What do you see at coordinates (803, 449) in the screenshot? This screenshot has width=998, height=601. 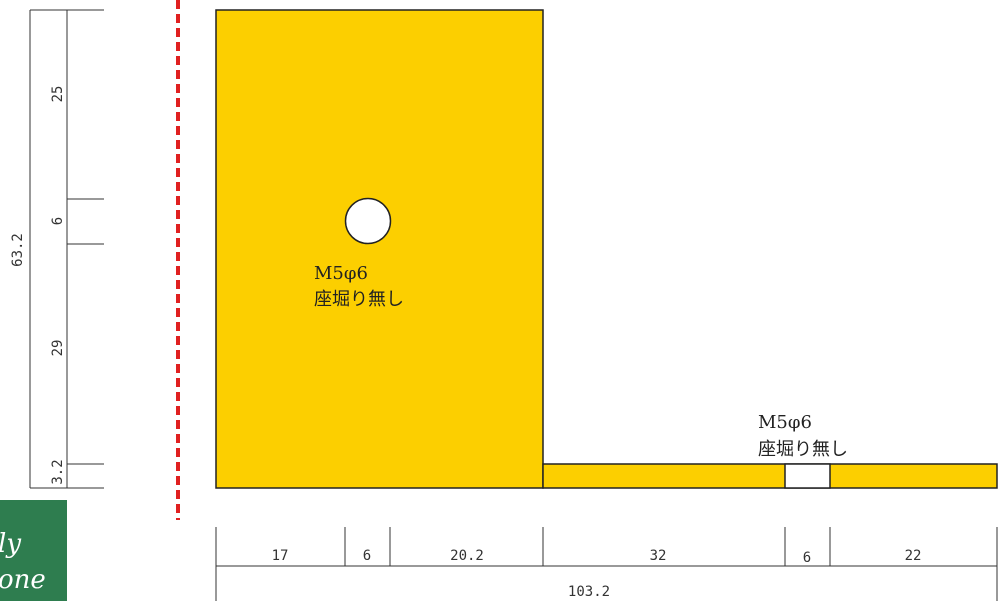 I see `lower-hole-note: 座堀り無し` at bounding box center [803, 449].